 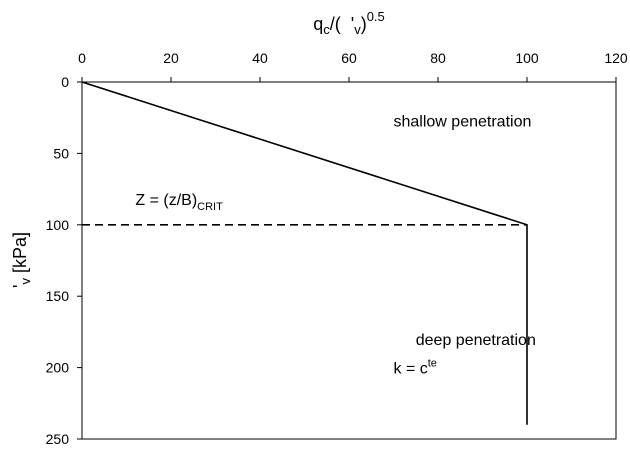 What do you see at coordinates (476, 340) in the screenshot?
I see `annotation-deep-penetration: deep penetration` at bounding box center [476, 340].